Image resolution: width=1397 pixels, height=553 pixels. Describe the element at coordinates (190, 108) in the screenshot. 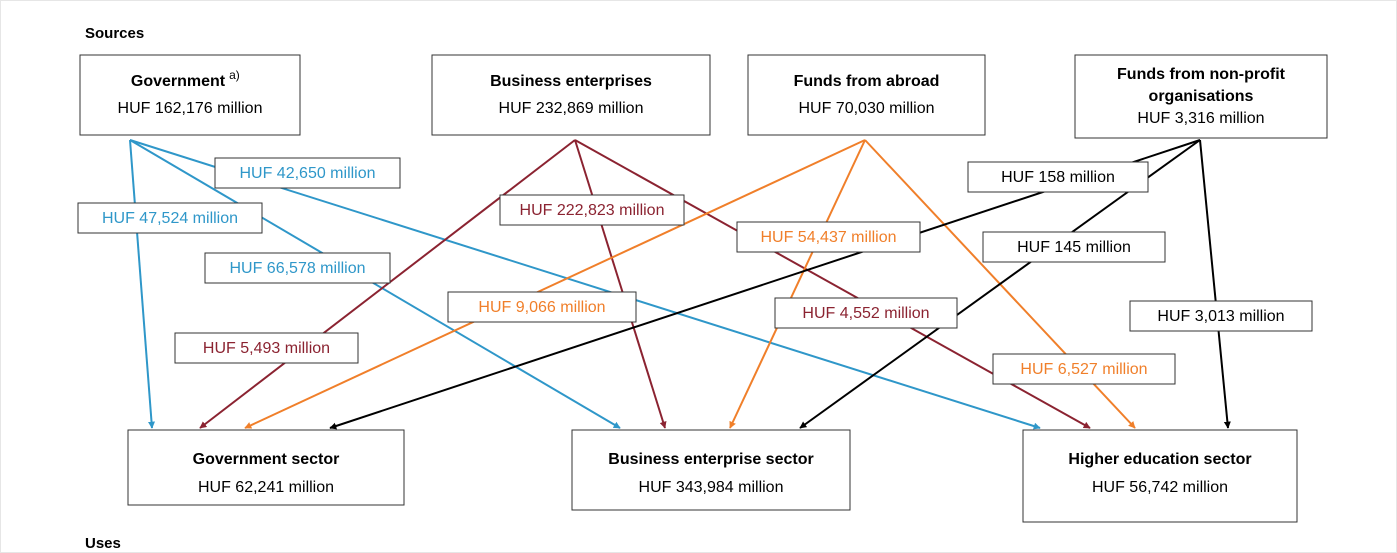

I see `source-amount: HUF 162,176 million` at that location.